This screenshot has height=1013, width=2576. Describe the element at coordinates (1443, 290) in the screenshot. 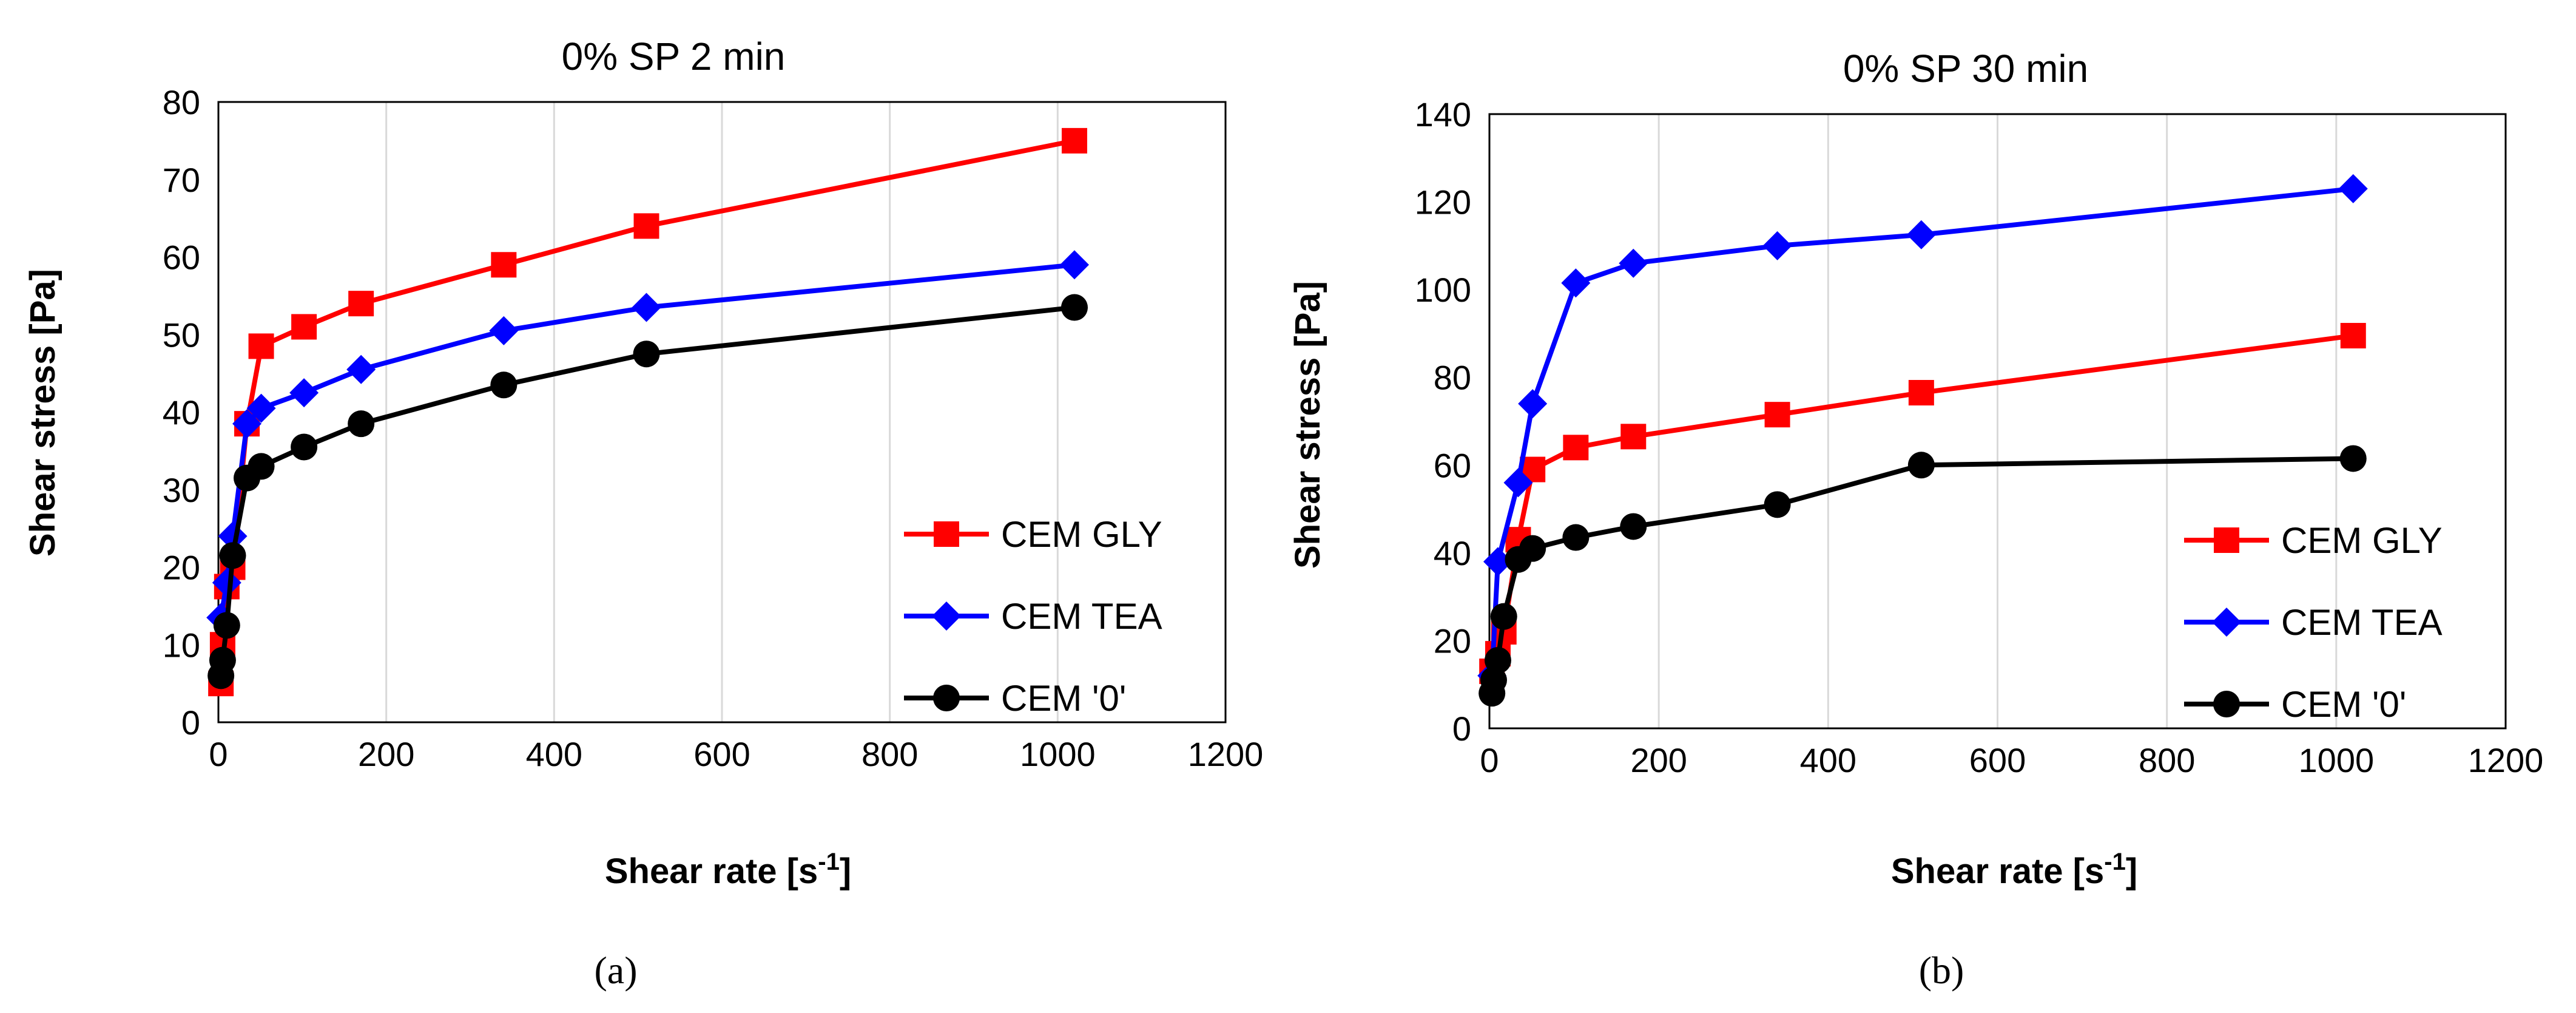

I see `y-tick-label-5: 100` at that location.